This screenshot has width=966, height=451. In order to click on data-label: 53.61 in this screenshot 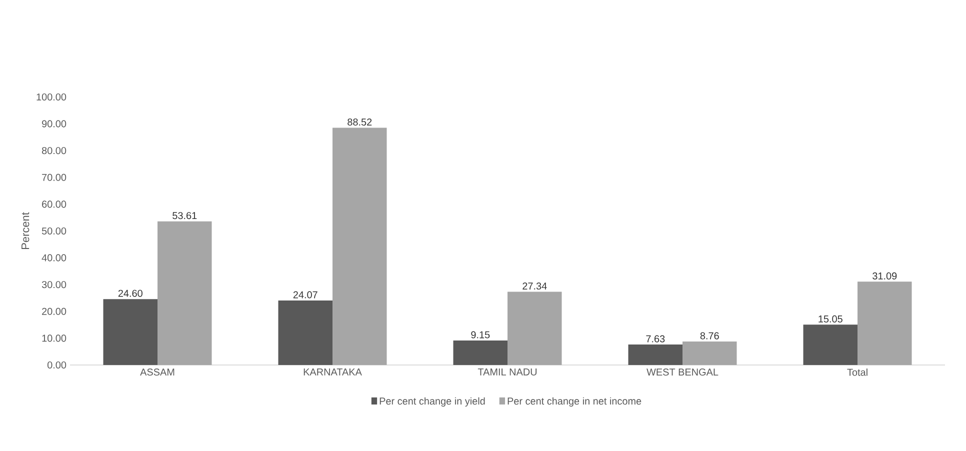, I will do `click(184, 216)`.